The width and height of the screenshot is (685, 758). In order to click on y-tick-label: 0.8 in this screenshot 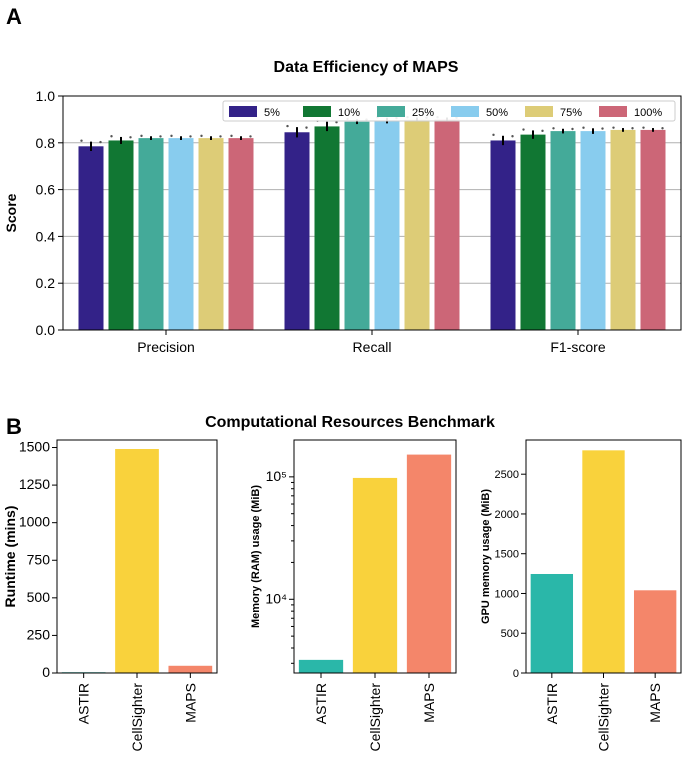, I will do `click(46, 143)`.